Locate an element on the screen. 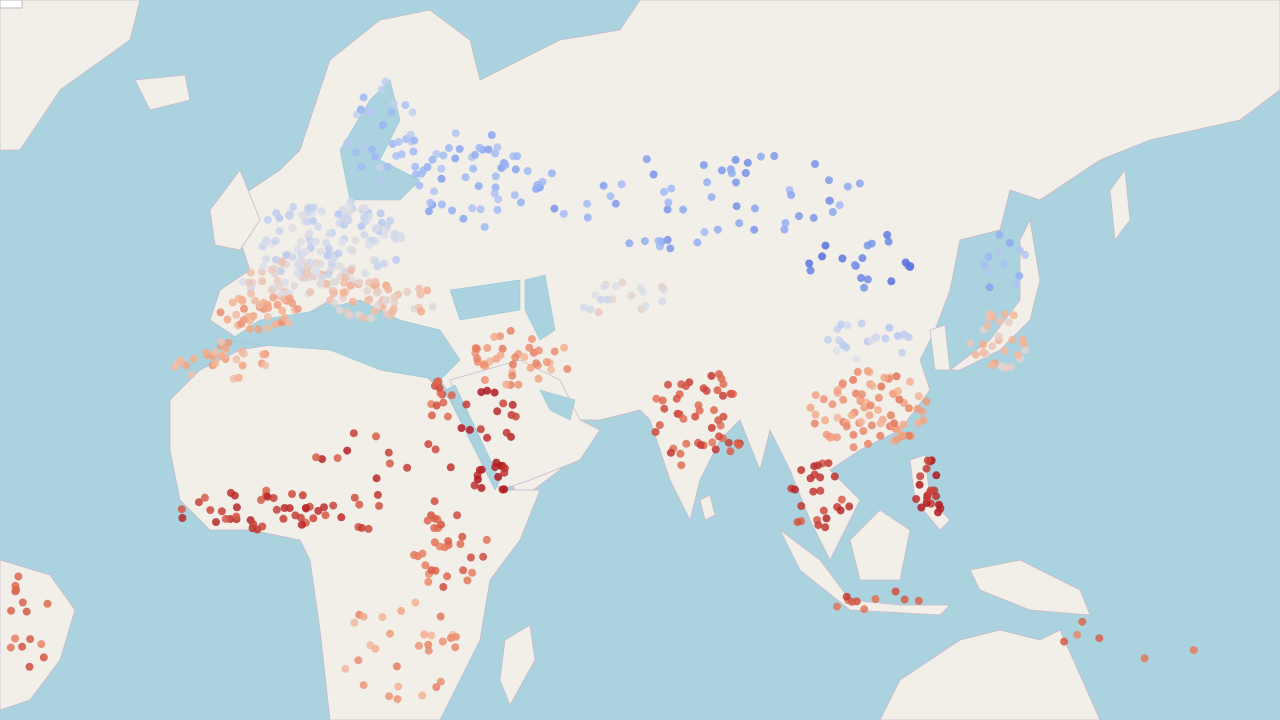 The width and height of the screenshot is (1280, 720). map-control is located at coordinates (11, 4).